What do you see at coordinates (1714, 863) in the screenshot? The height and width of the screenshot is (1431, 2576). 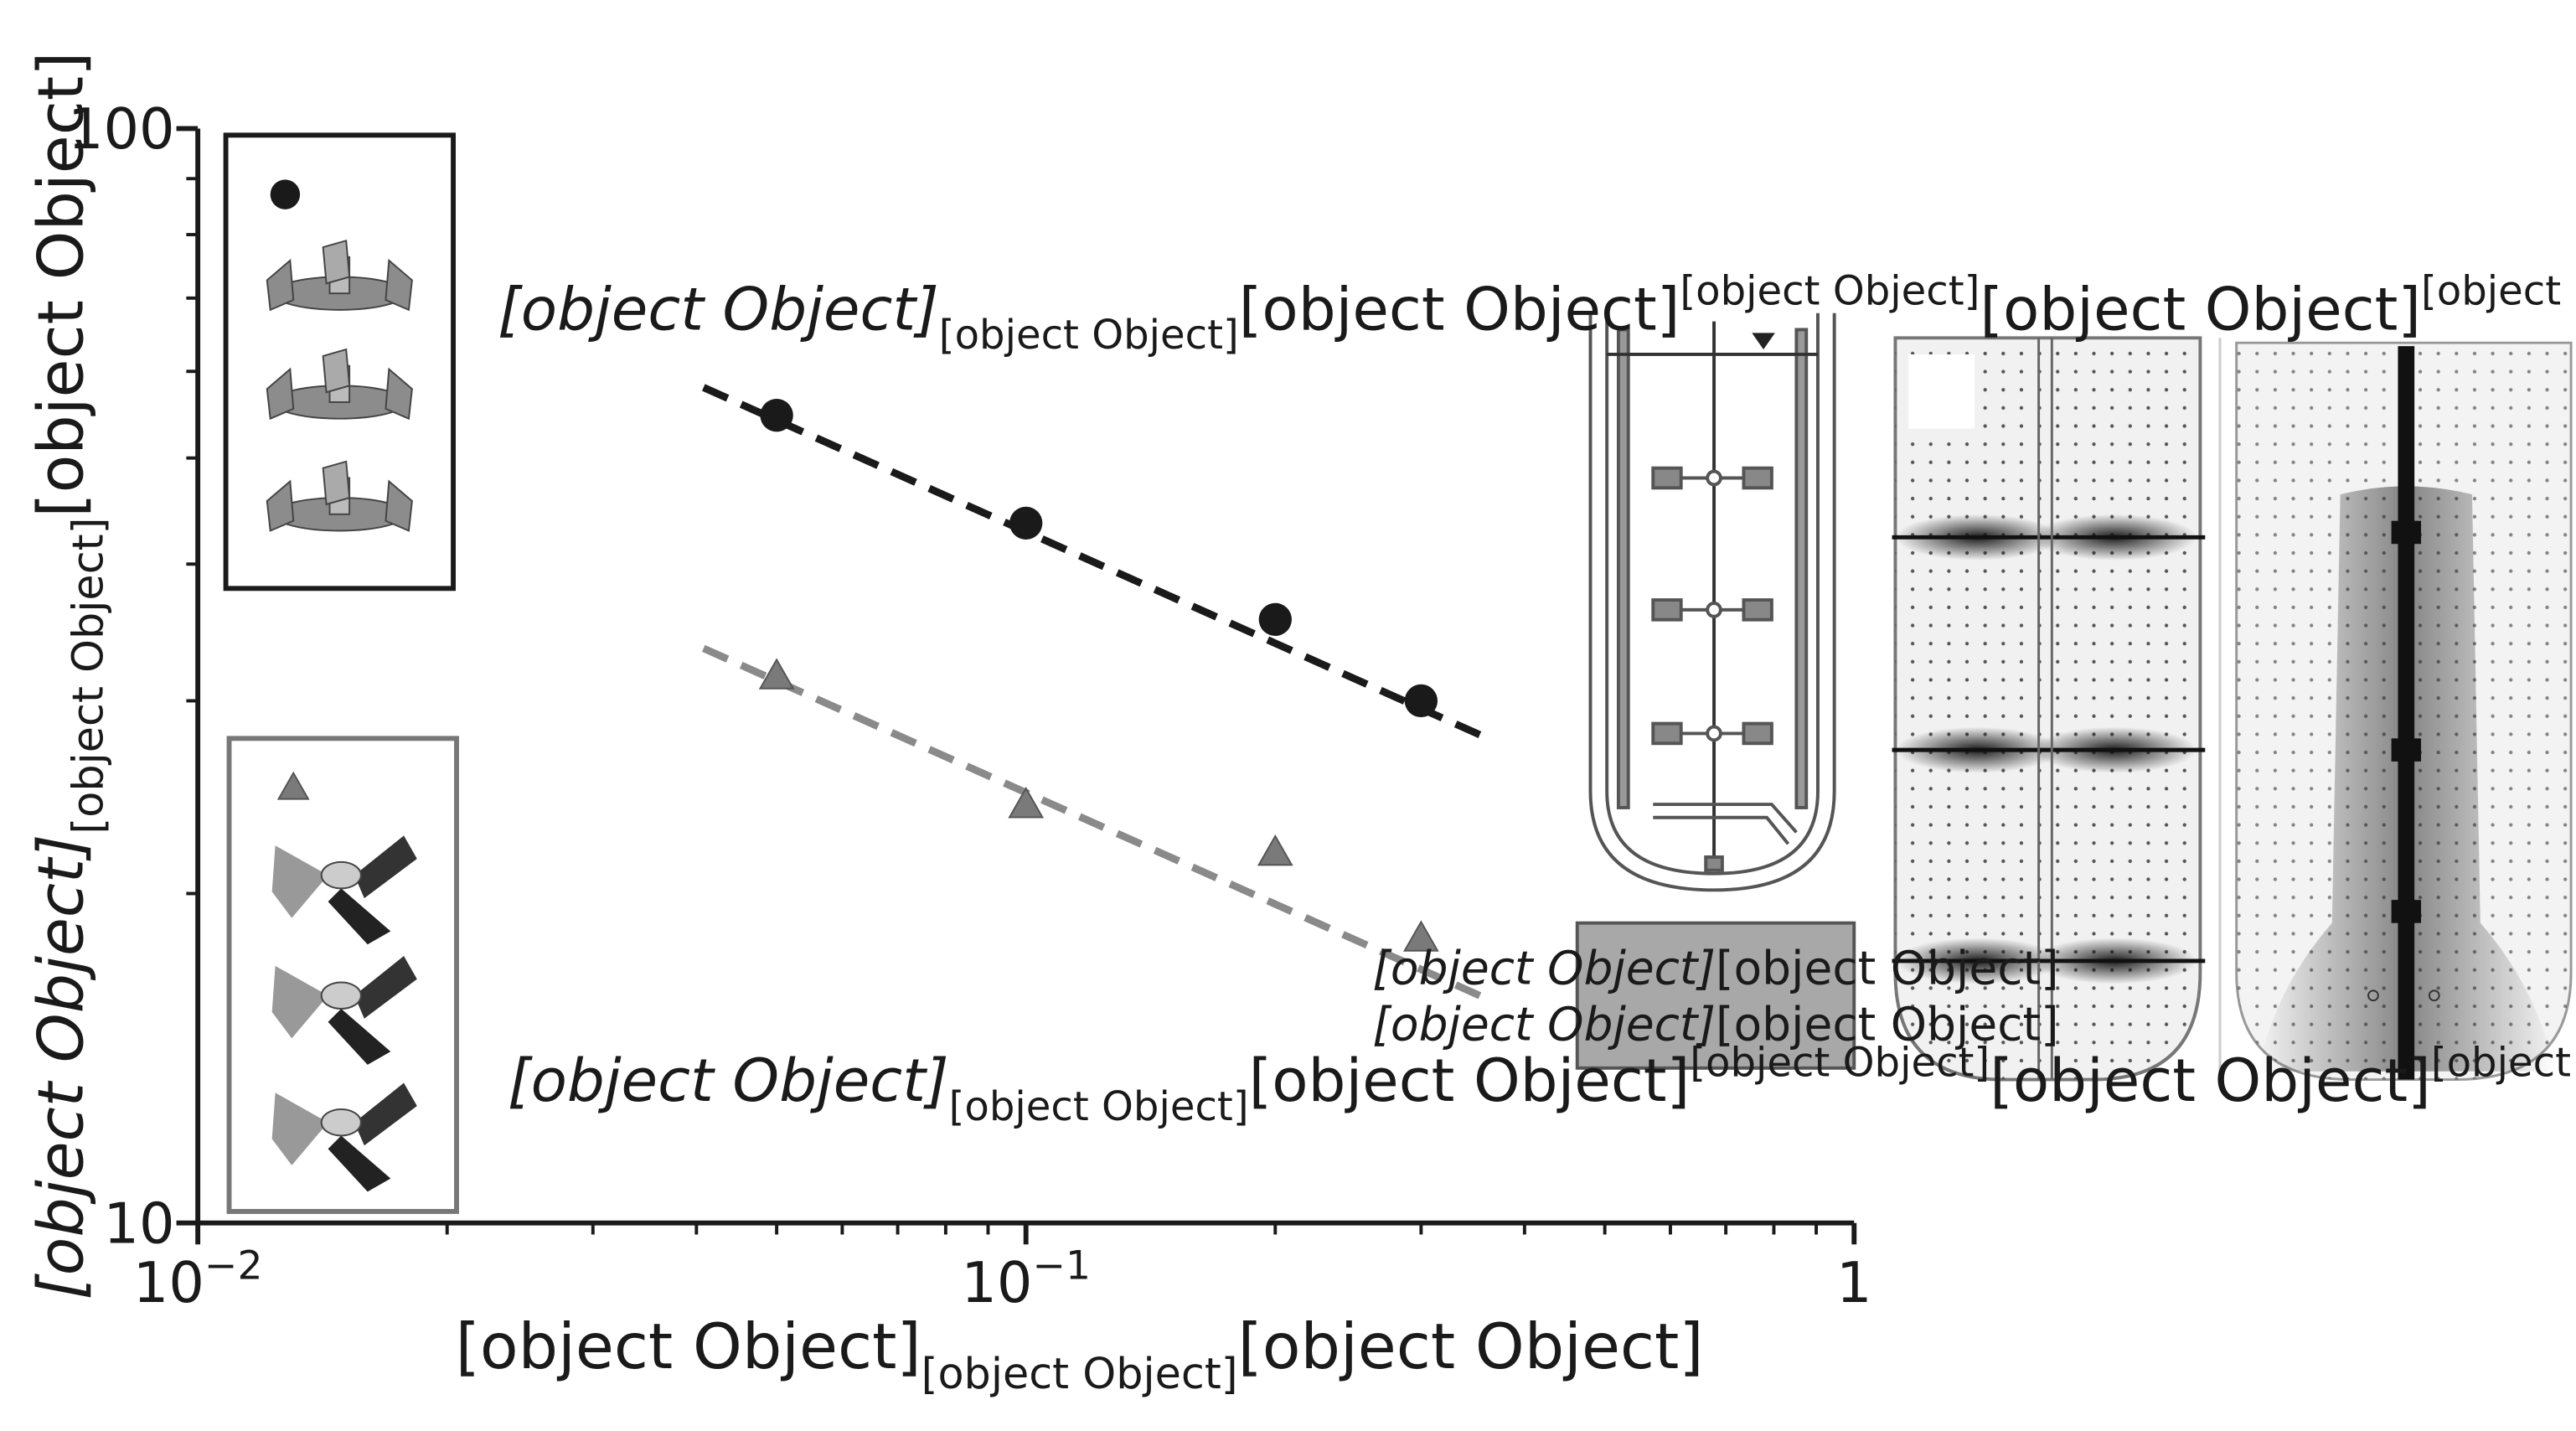 I see `bearing` at bounding box center [1714, 863].